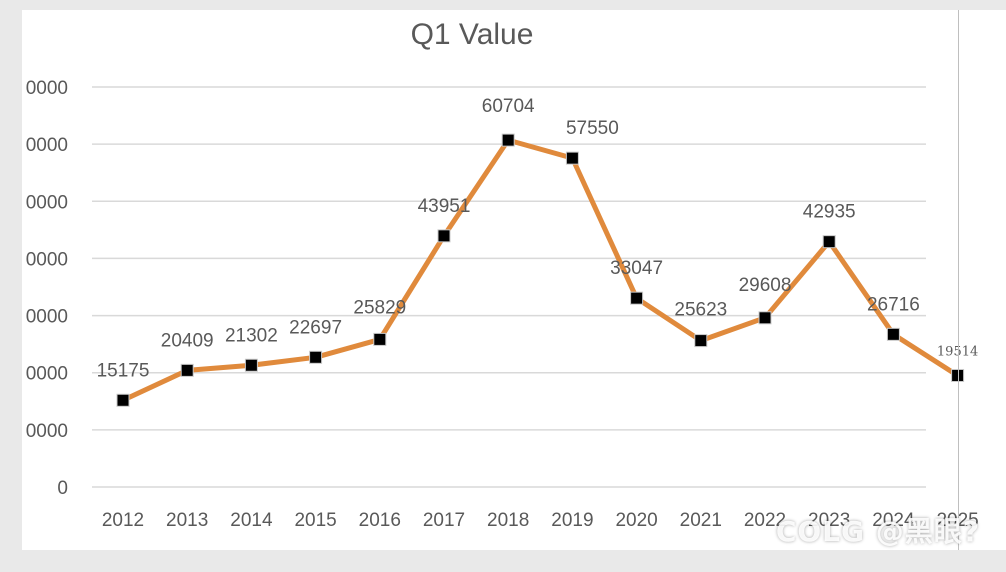 This screenshot has height=572, width=1006. Describe the element at coordinates (765, 285) in the screenshot. I see `data-label: 29608` at that location.